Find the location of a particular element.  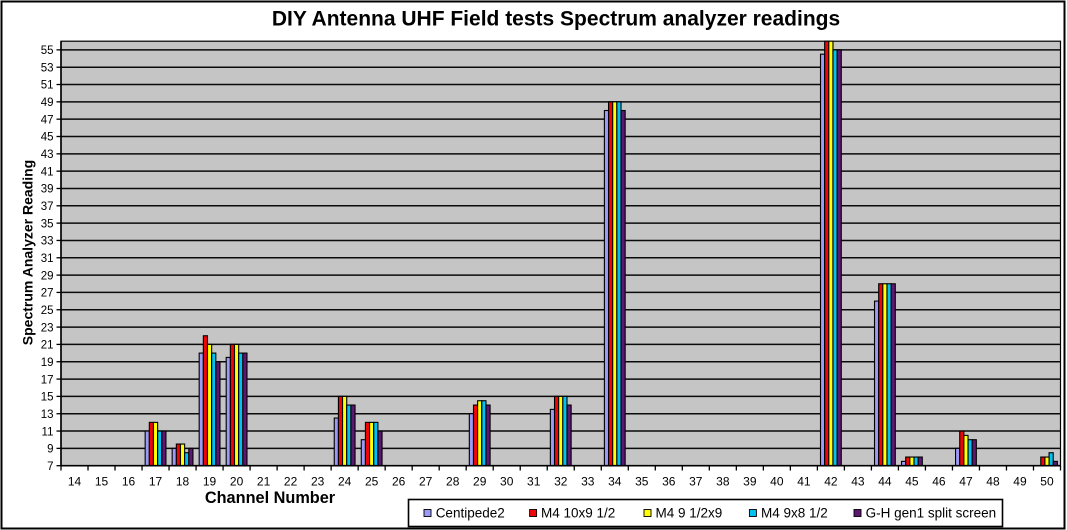

svg-text: M4 10x9 1/2 is located at coordinates (578, 513).